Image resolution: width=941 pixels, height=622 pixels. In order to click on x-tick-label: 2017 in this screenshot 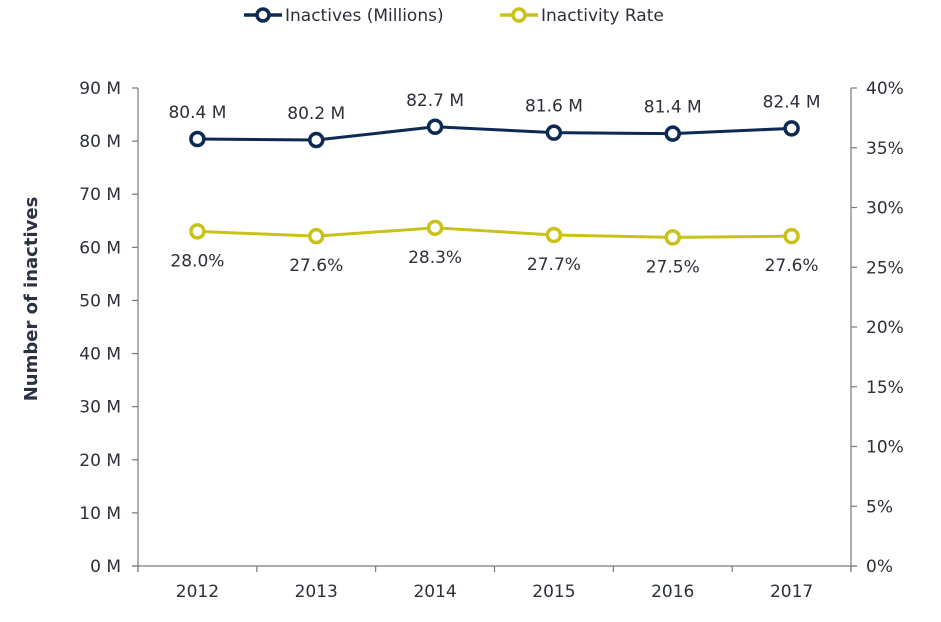, I will do `click(791, 592)`.